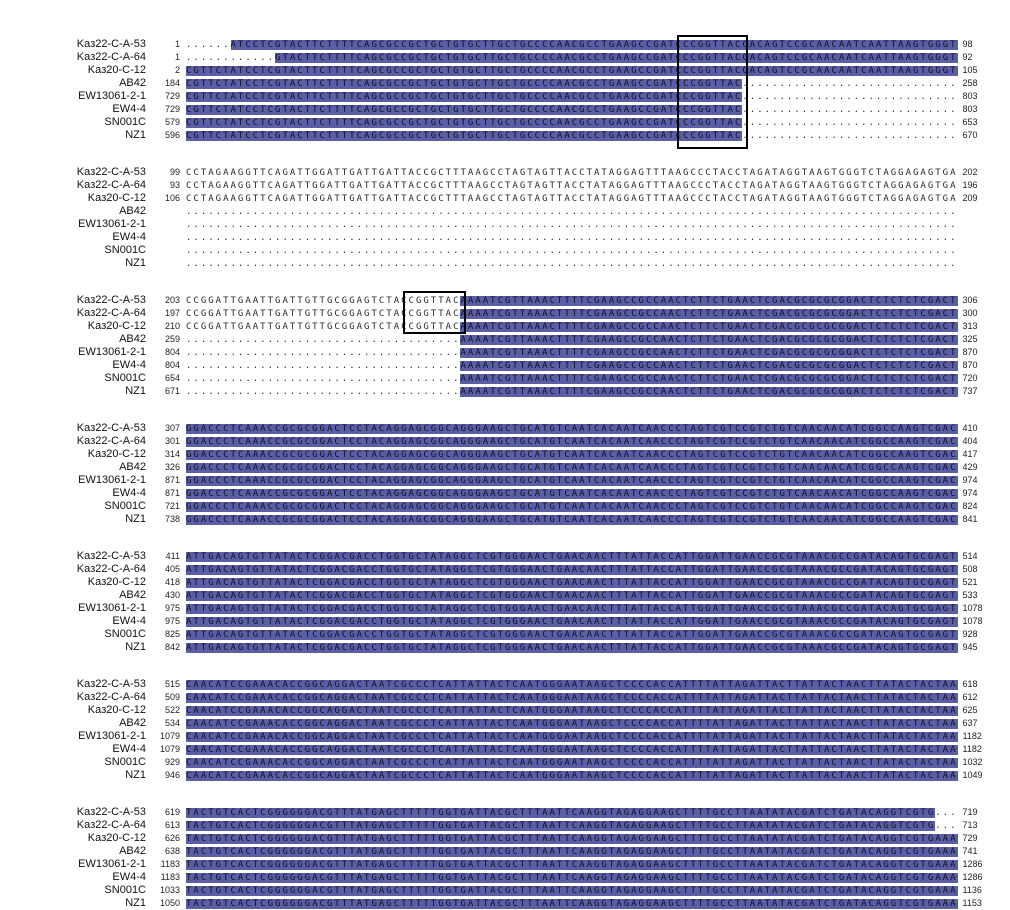 The width and height of the screenshot is (1010, 910). What do you see at coordinates (970, 697) in the screenshot?
I see `end-position: 612` at bounding box center [970, 697].